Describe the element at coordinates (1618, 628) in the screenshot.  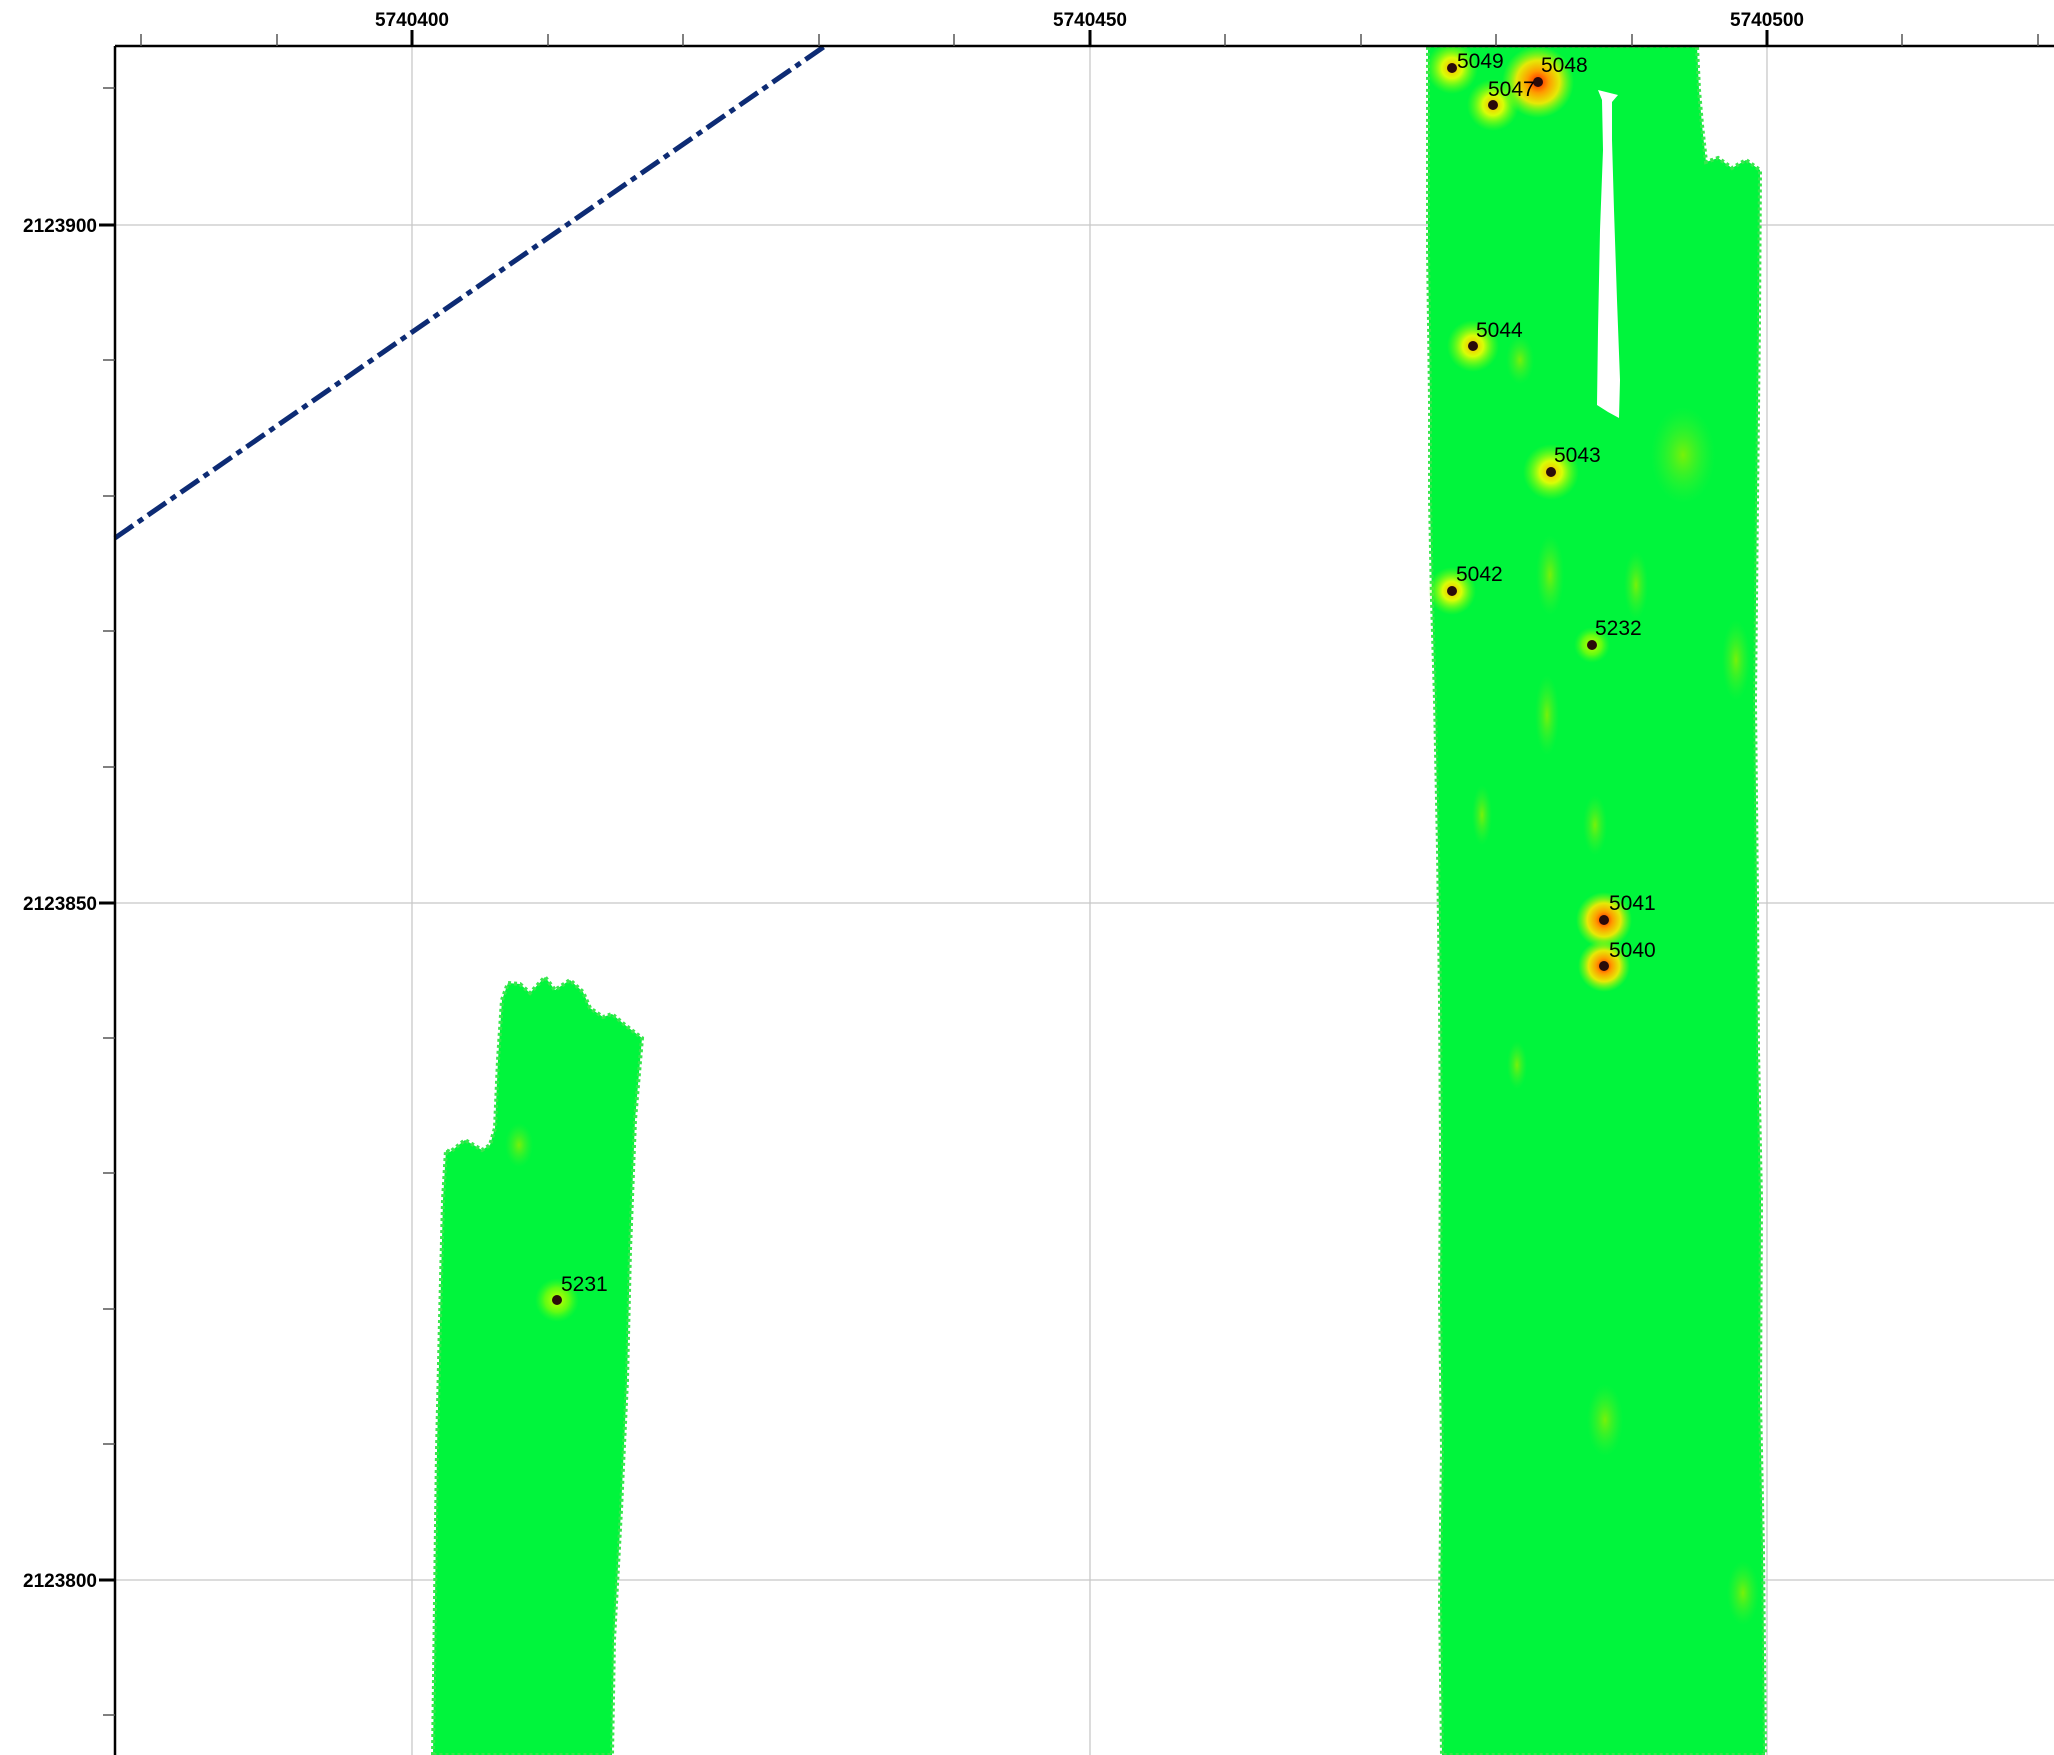
I see `point-label: 5232` at that location.